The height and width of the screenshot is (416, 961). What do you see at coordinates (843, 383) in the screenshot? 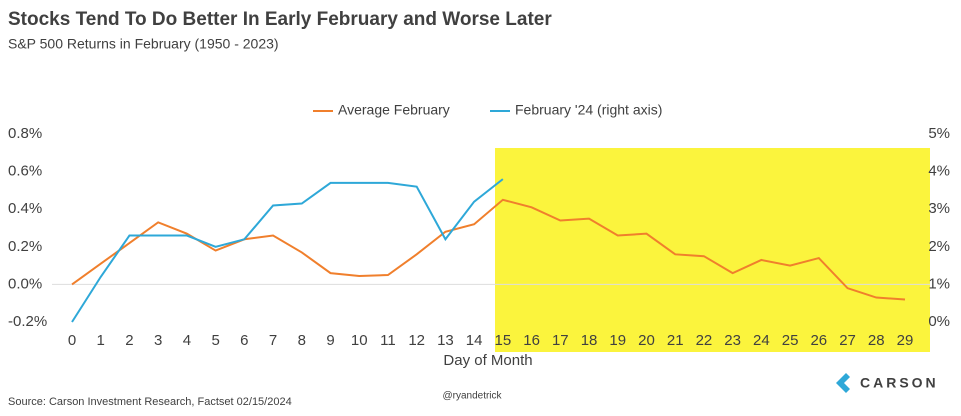
I see `logo-icon` at bounding box center [843, 383].